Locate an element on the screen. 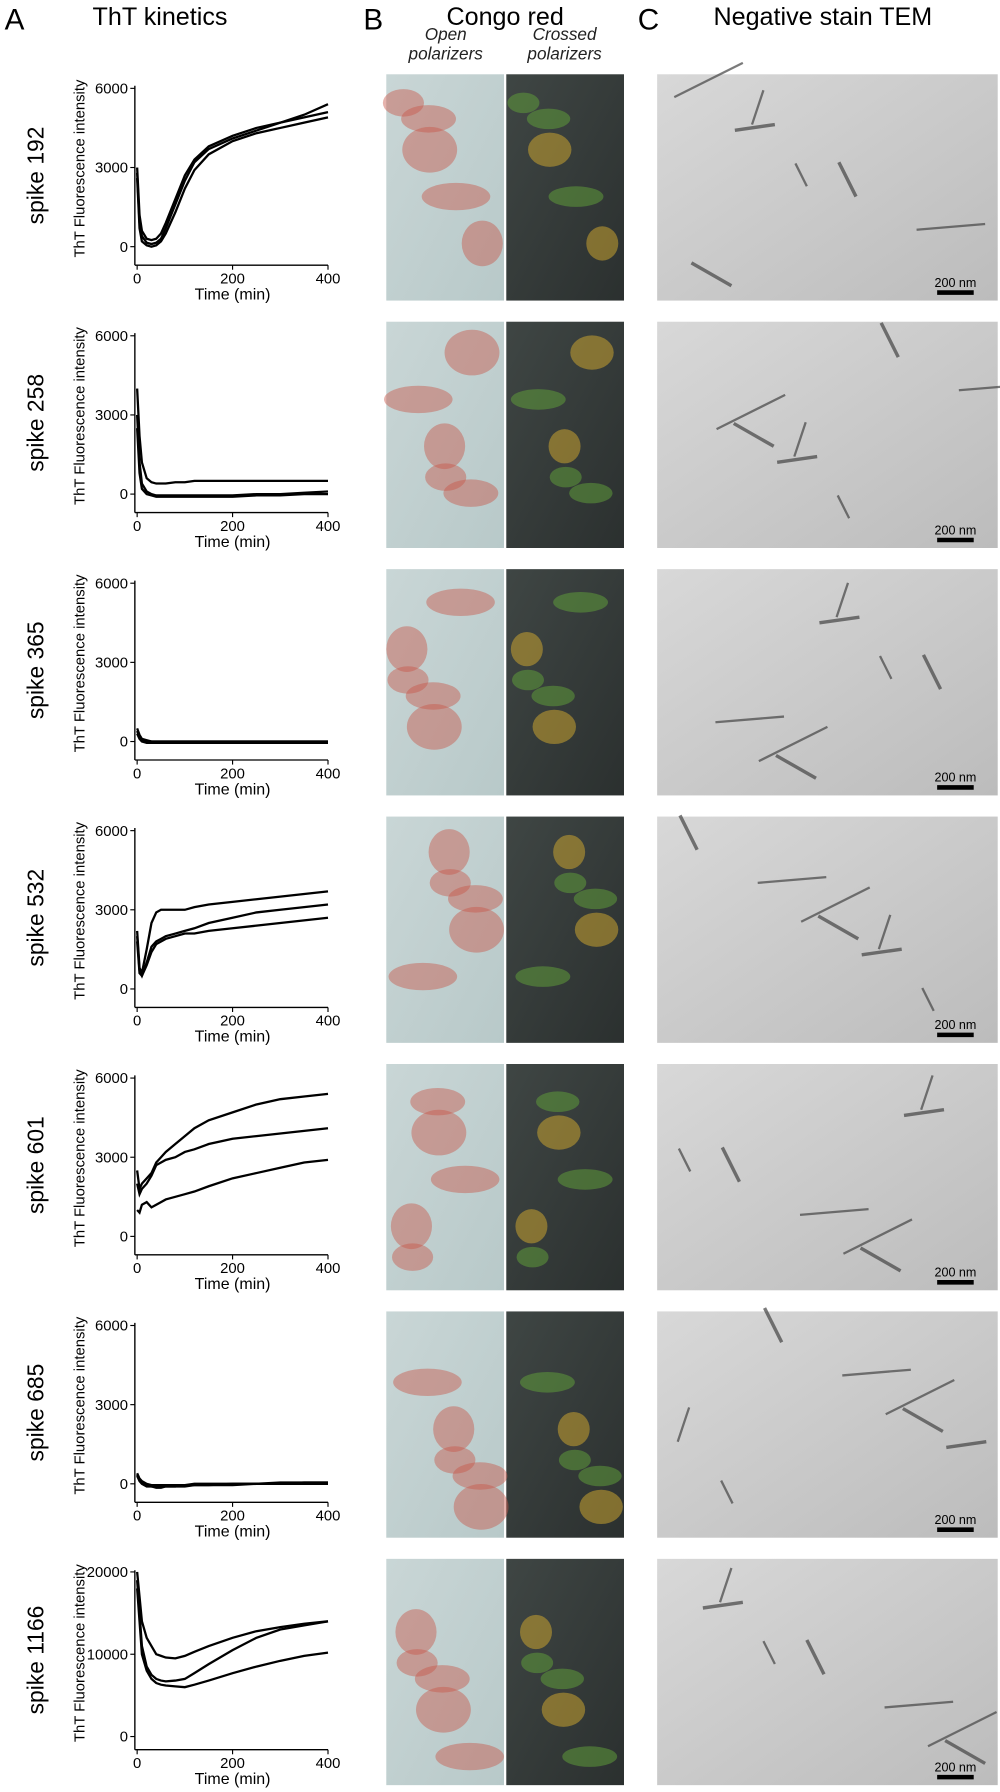 This screenshot has height=1792, width=1000. row-label: spike 601 is located at coordinates (35, 1165).